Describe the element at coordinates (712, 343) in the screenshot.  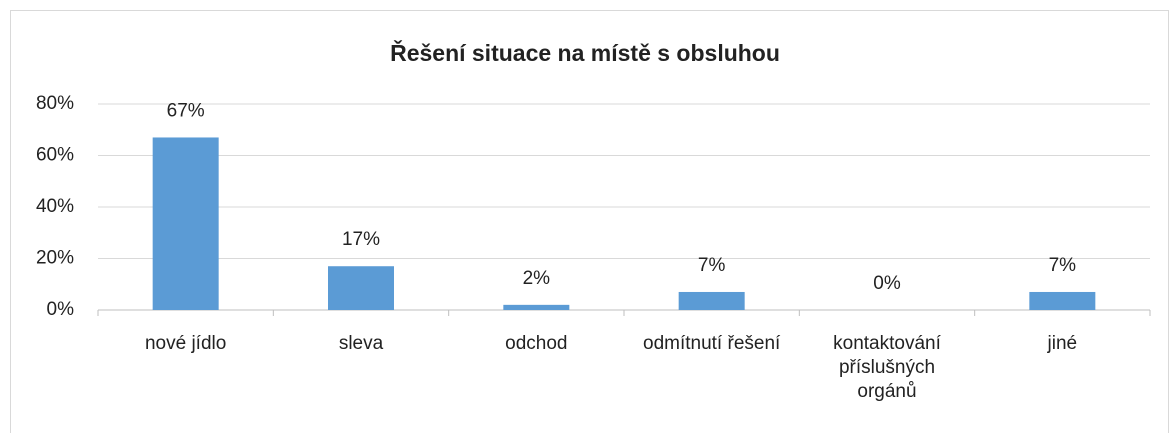
I see `x-tick-label: odmítnutí řešení` at that location.